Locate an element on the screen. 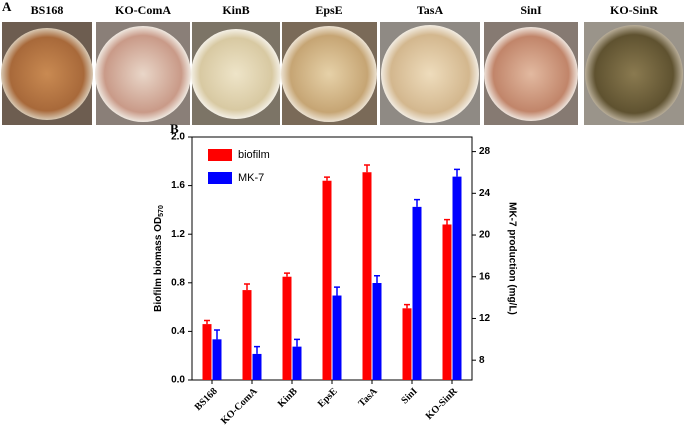  sample-label: SinI is located at coordinates (531, 10).